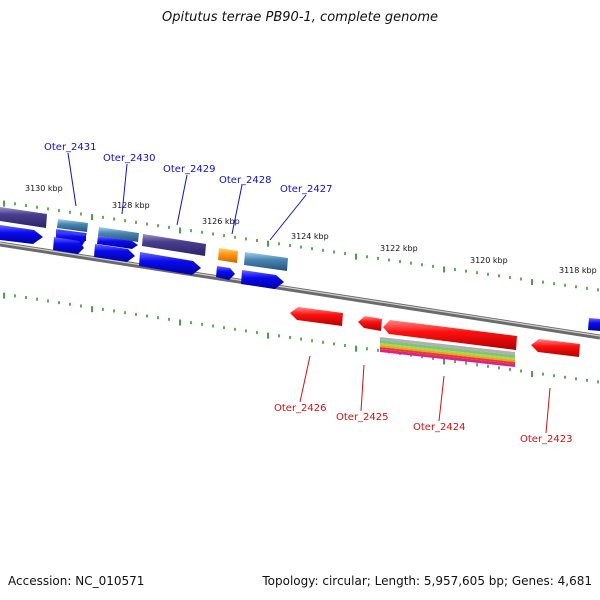  What do you see at coordinates (44, 188) in the screenshot?
I see `kbp-label: 3130 kbp` at bounding box center [44, 188].